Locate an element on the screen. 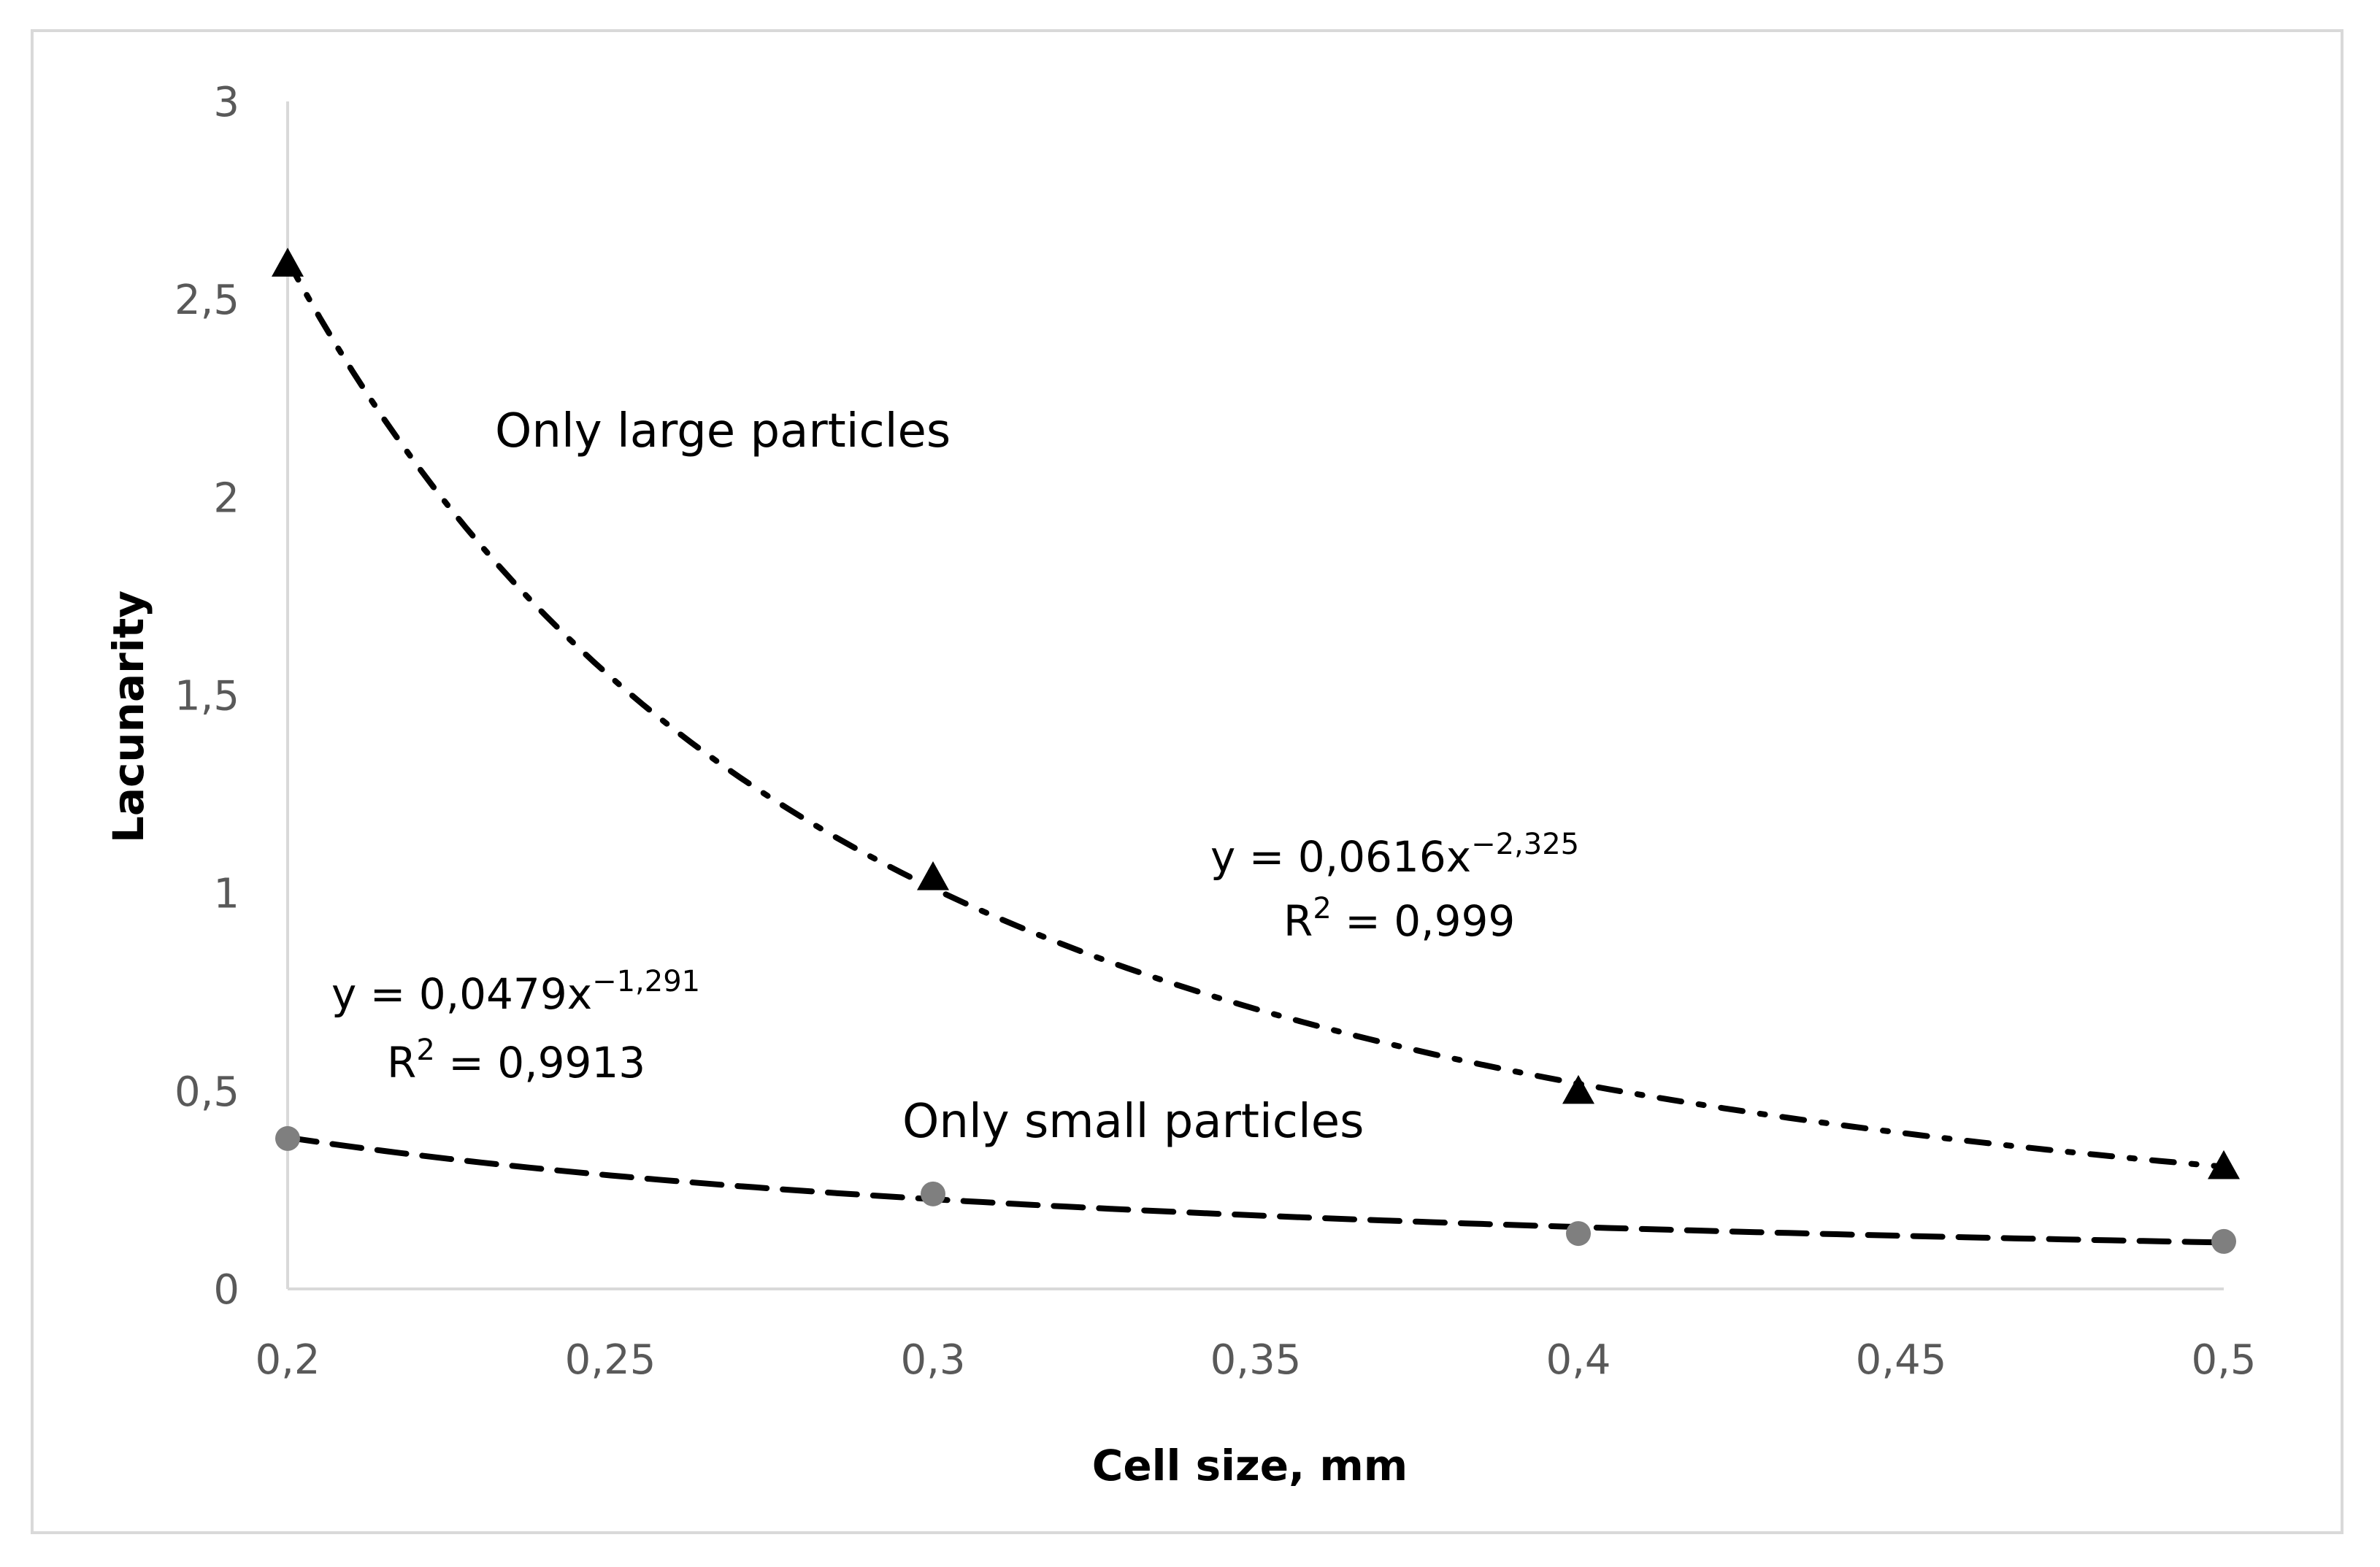 The width and height of the screenshot is (2380, 1567). large-r2-prefix: R is located at coordinates (1298, 921).